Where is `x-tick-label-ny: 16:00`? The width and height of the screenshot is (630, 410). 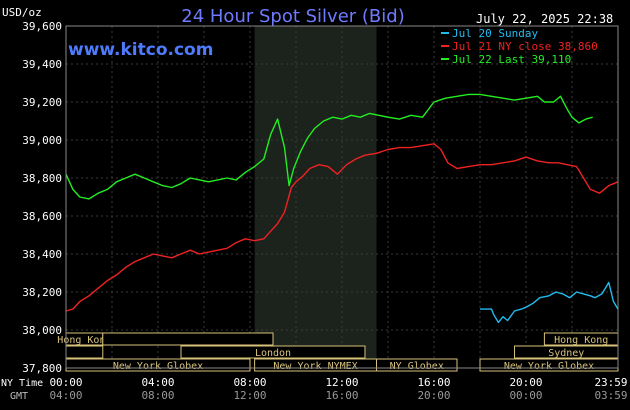
x-tick-label-ny: 16:00 is located at coordinates (433, 382).